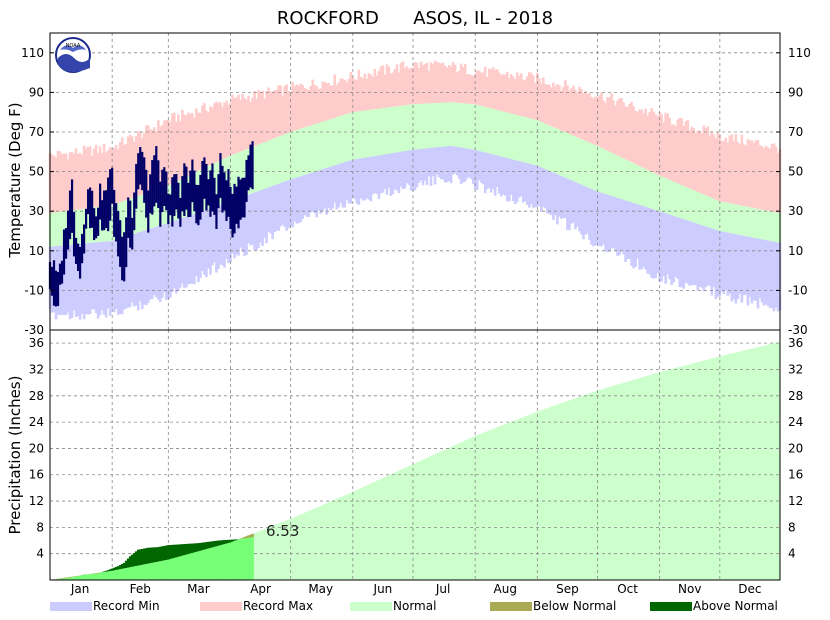 The width and height of the screenshot is (830, 620). What do you see at coordinates (511, 606) in the screenshot?
I see `legend-swatch` at bounding box center [511, 606].